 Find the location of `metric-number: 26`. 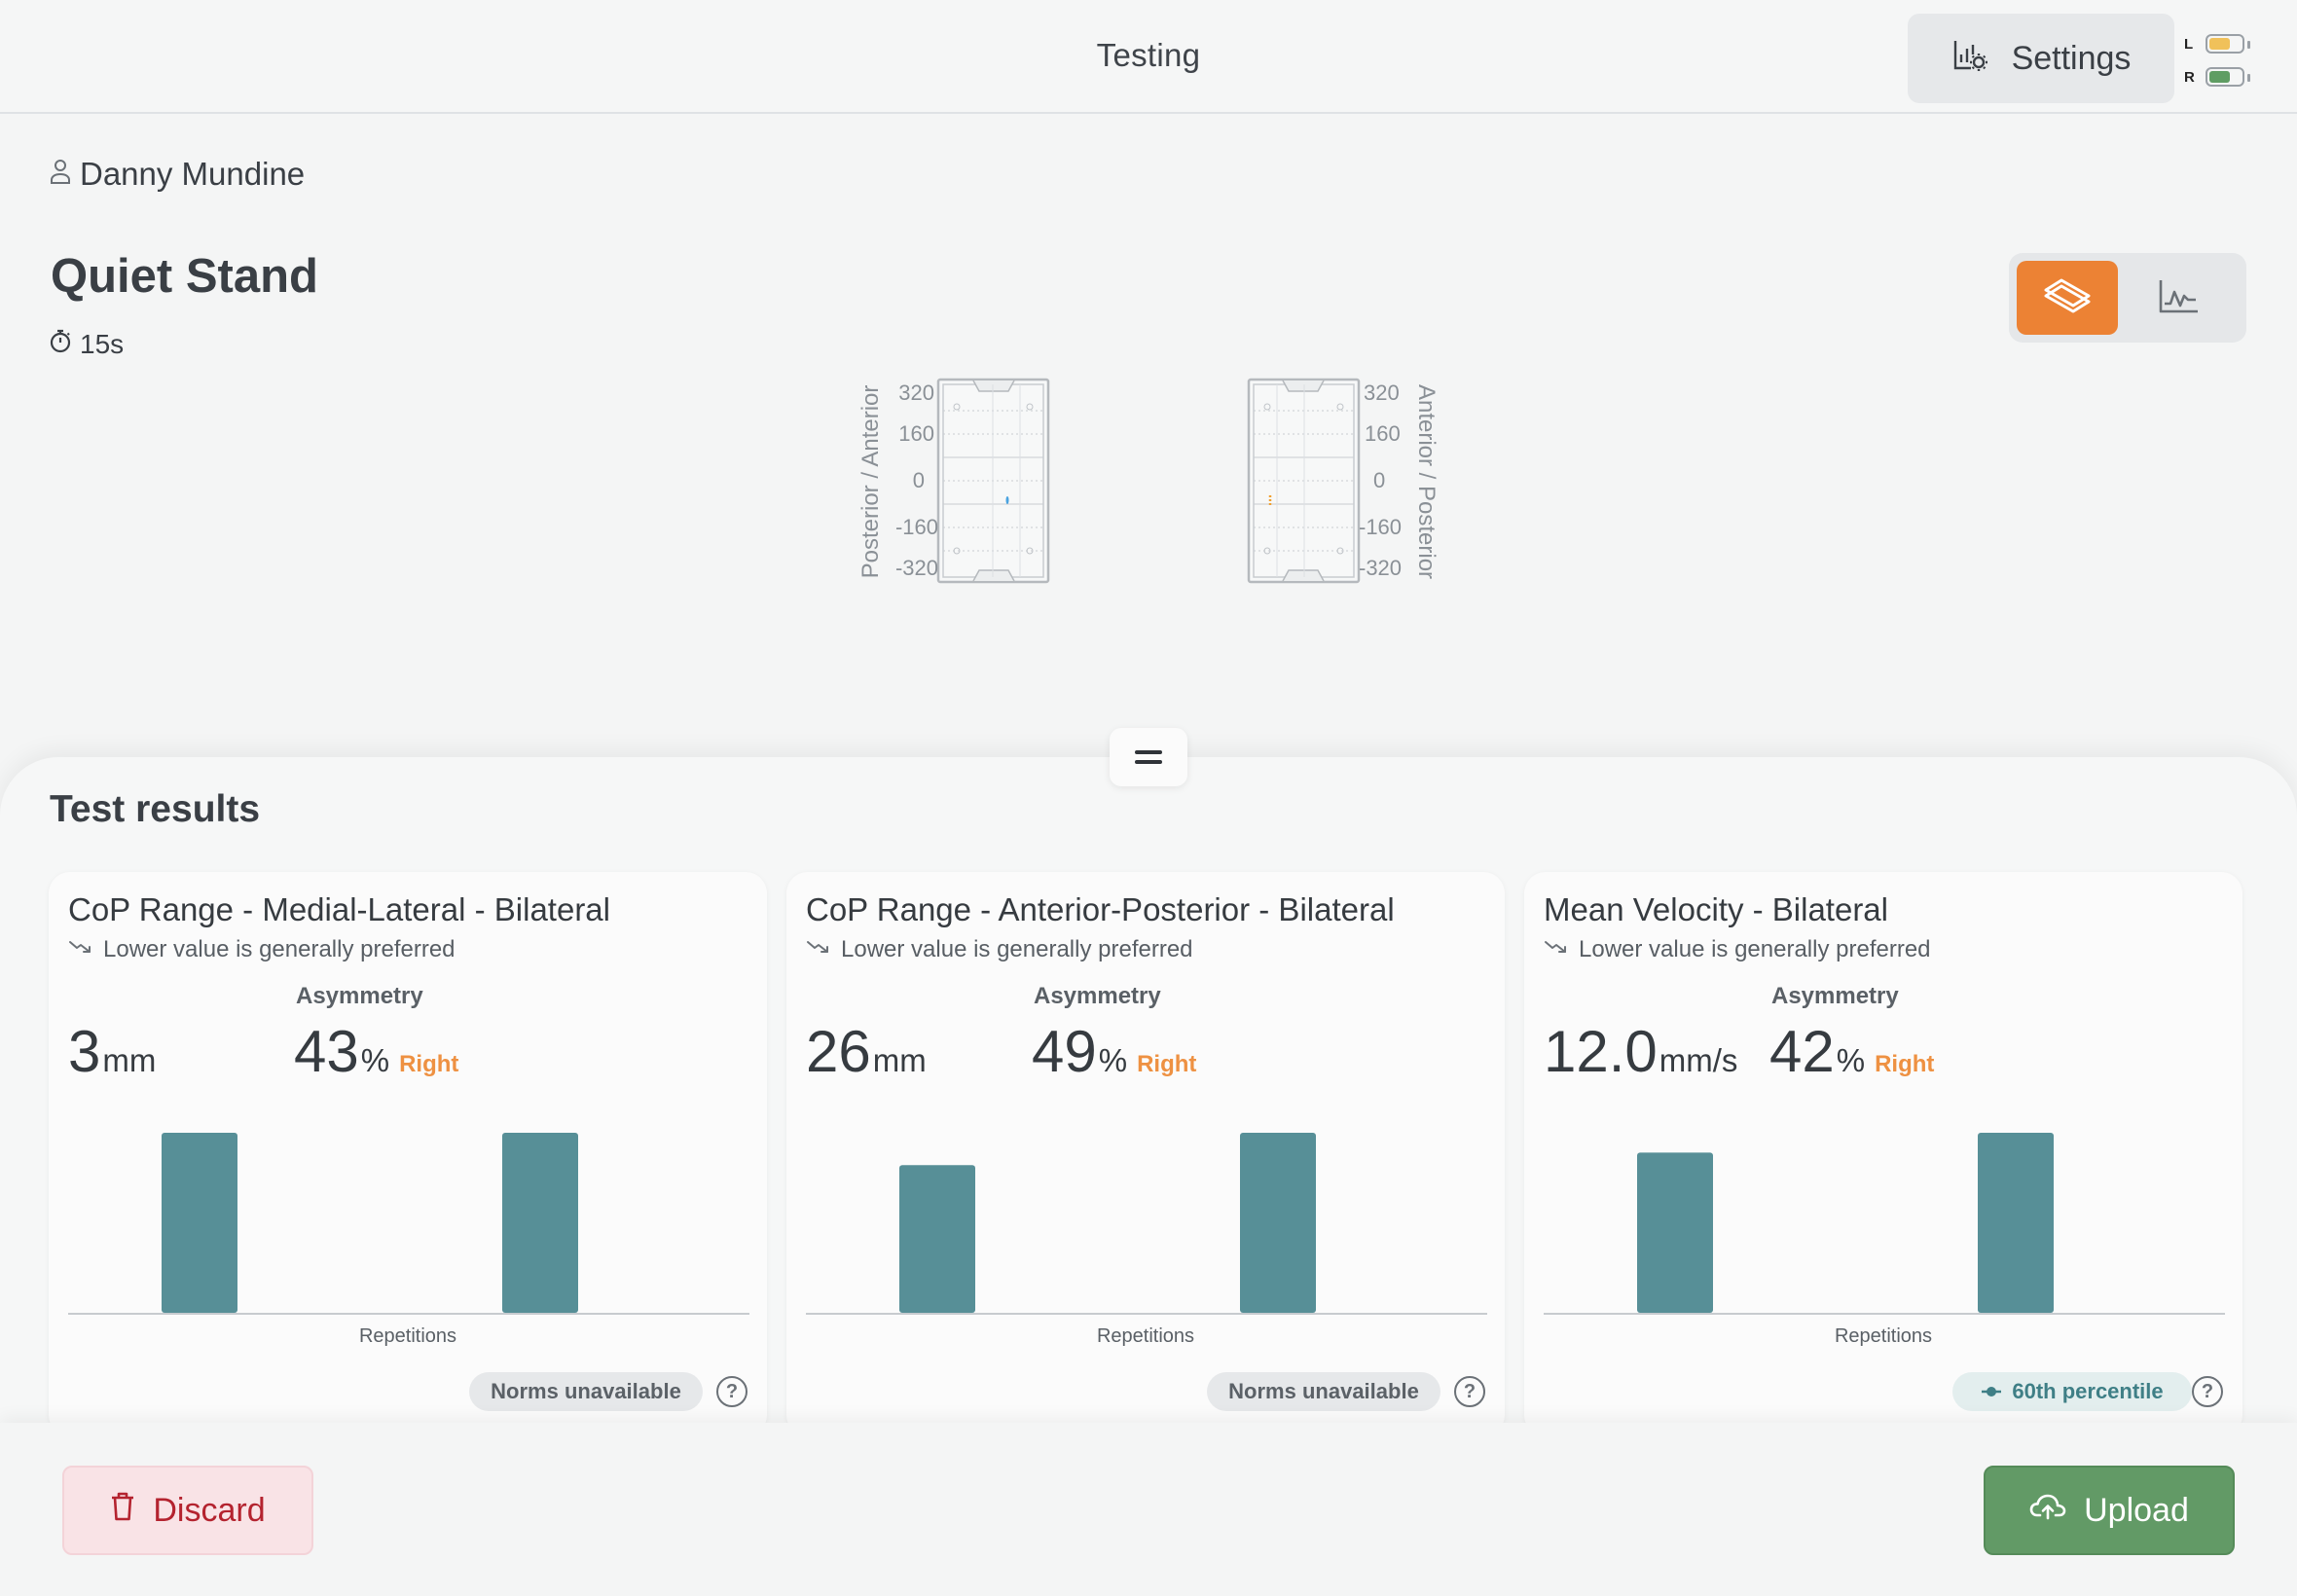

metric-number: 26 is located at coordinates (838, 1052).